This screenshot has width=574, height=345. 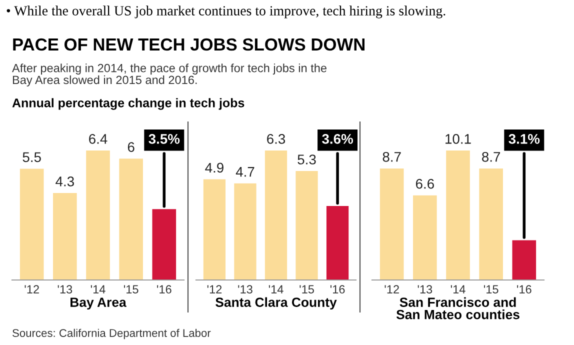 What do you see at coordinates (164, 139) in the screenshot?
I see `data-label: 3.5%` at bounding box center [164, 139].